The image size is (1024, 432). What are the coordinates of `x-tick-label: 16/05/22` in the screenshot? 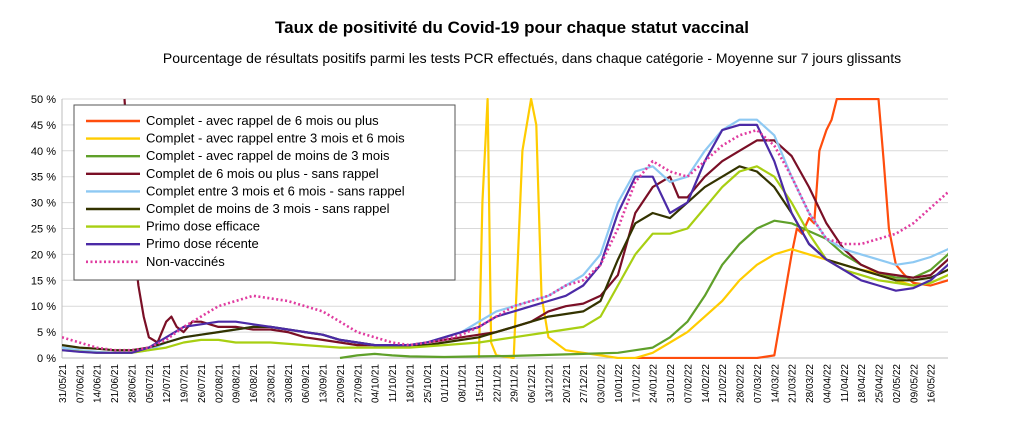 It's located at (932, 383).